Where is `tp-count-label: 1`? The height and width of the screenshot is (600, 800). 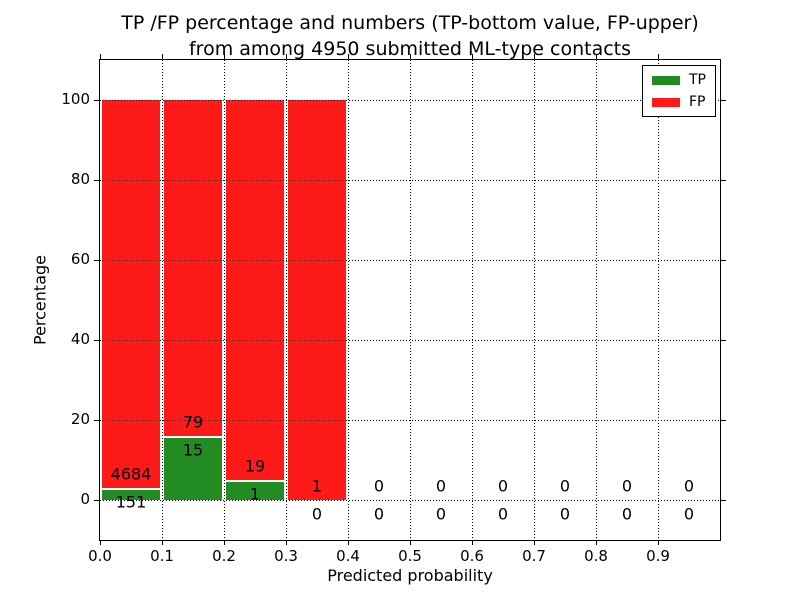 tp-count-label: 1 is located at coordinates (255, 494).